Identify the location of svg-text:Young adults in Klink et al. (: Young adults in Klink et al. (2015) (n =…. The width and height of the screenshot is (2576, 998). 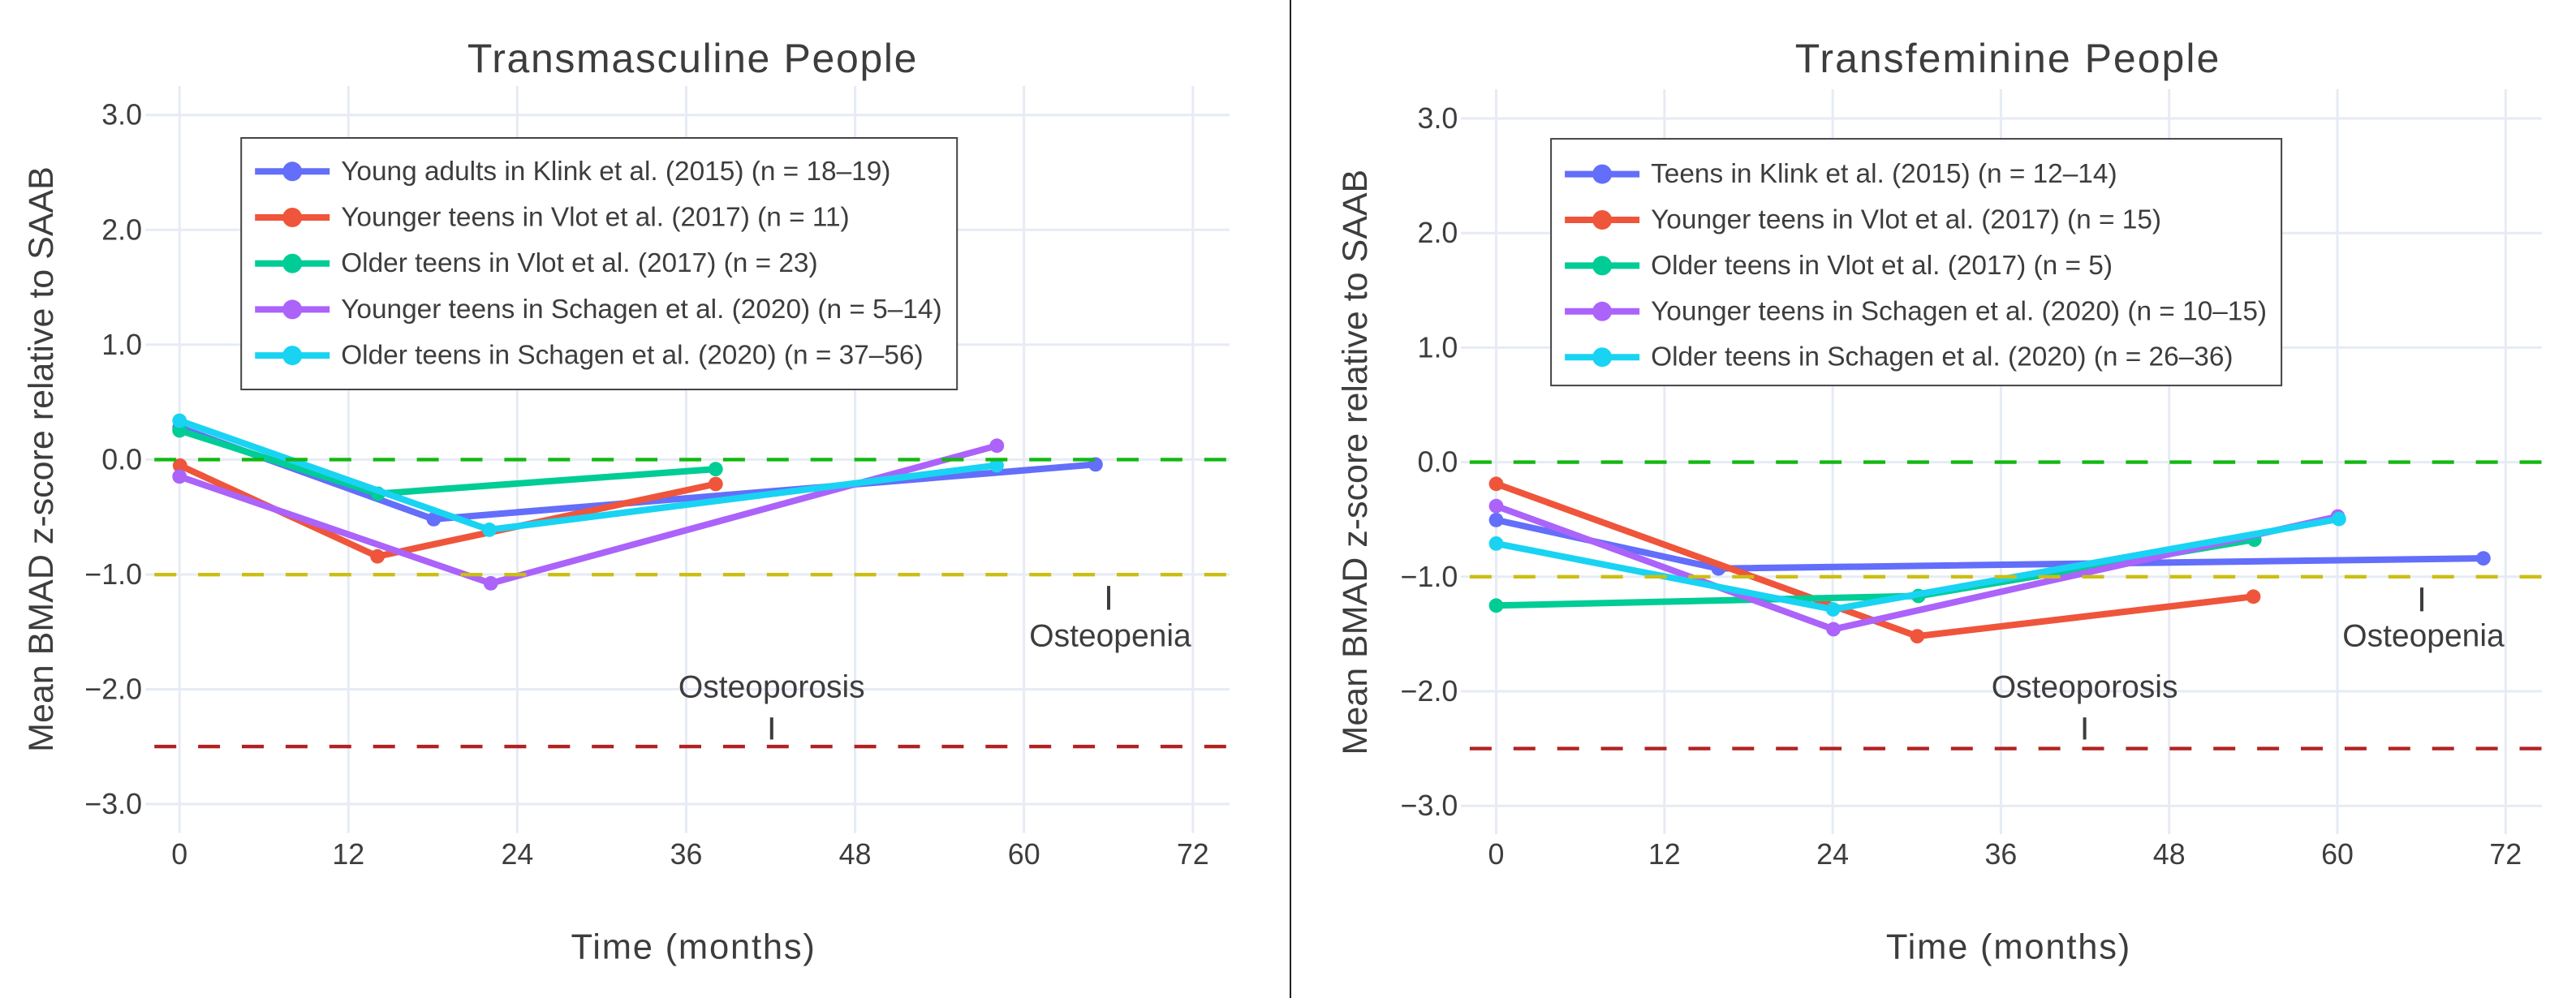
(615, 172).